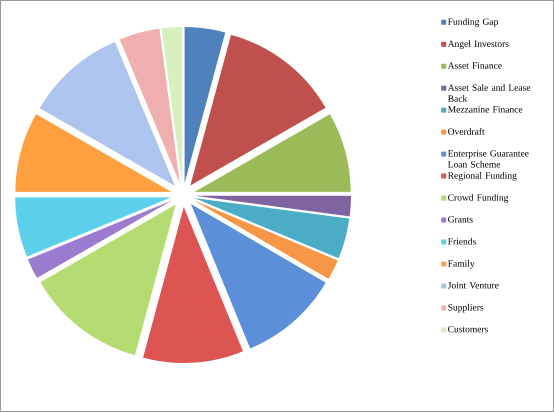  What do you see at coordinates (482, 176) in the screenshot?
I see `legend-label: Regional Funding` at bounding box center [482, 176].